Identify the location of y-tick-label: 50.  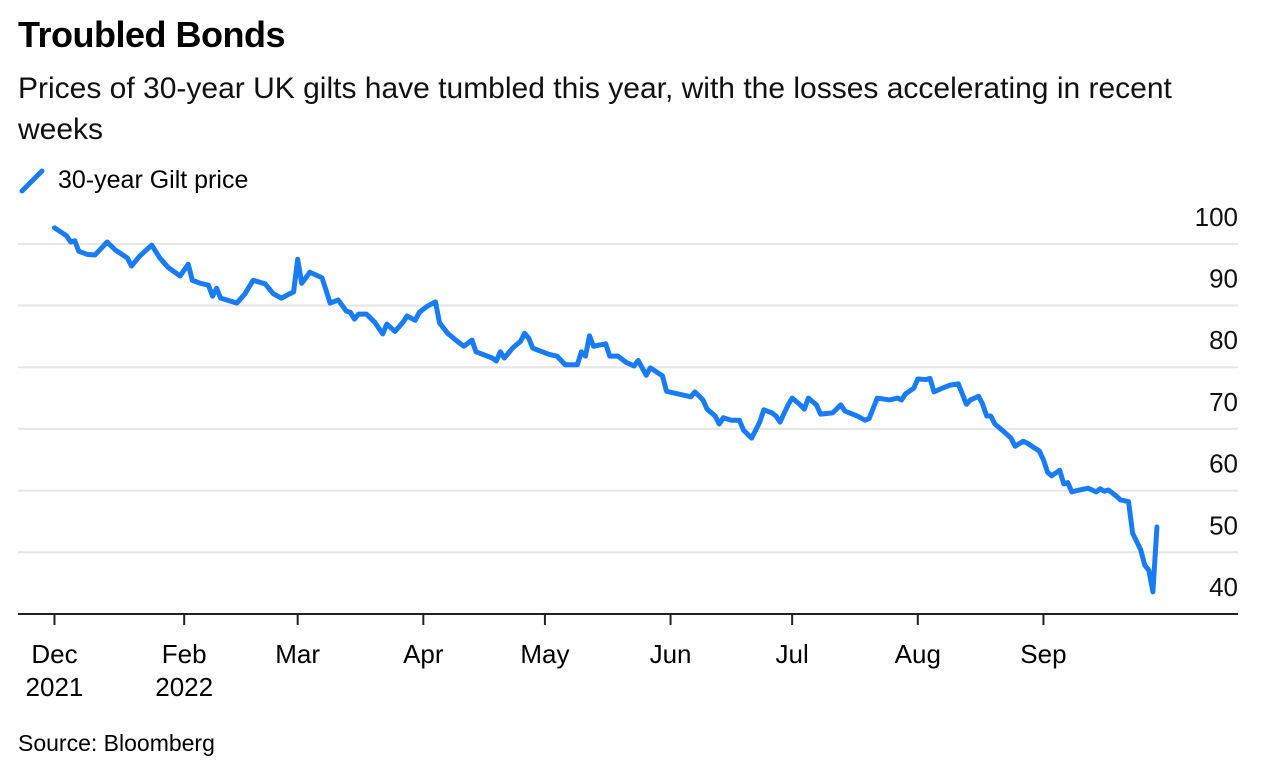
(1223, 525).